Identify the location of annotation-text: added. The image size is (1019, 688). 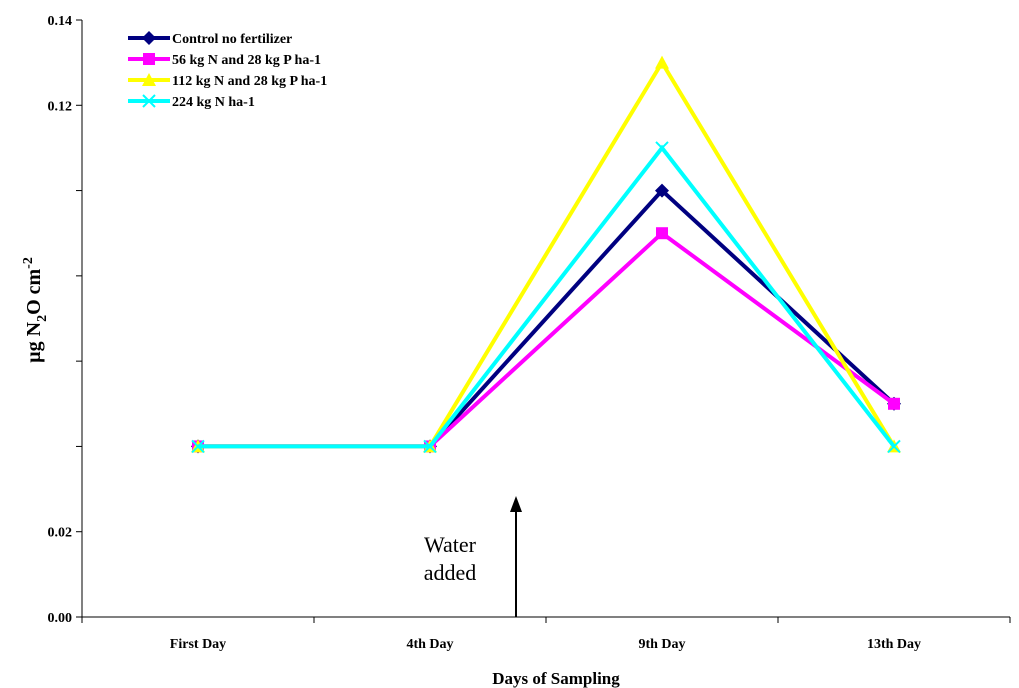
(450, 572).